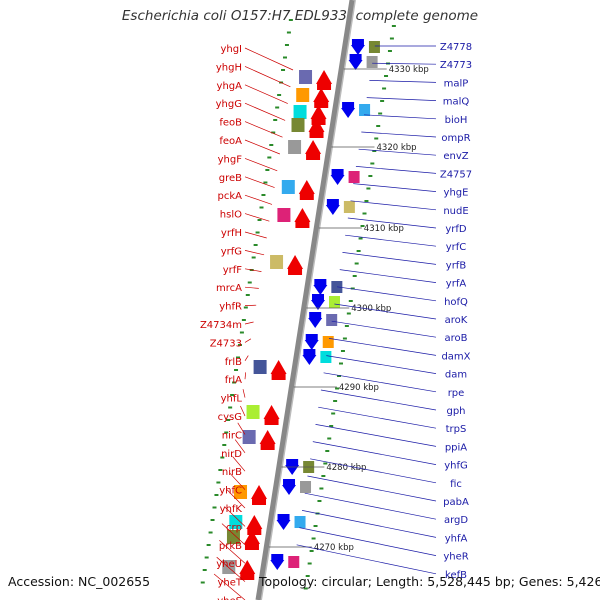 This screenshot has width=600, height=600. I want to click on gene-label-left: yhgG, so click(229, 104).